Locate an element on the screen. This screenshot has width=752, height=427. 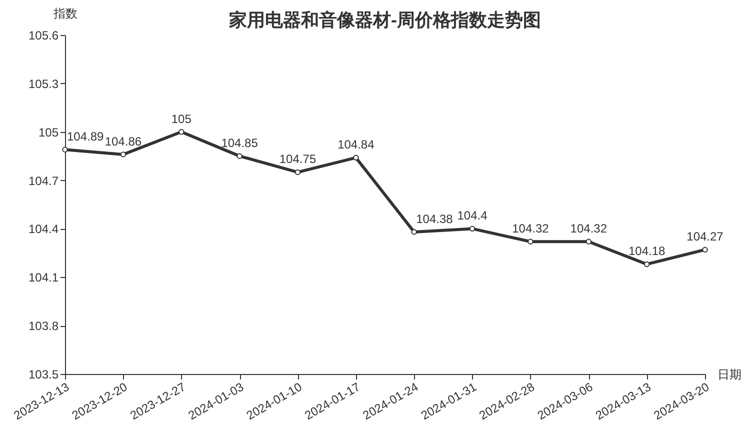
data-label: 105 is located at coordinates (181, 119).